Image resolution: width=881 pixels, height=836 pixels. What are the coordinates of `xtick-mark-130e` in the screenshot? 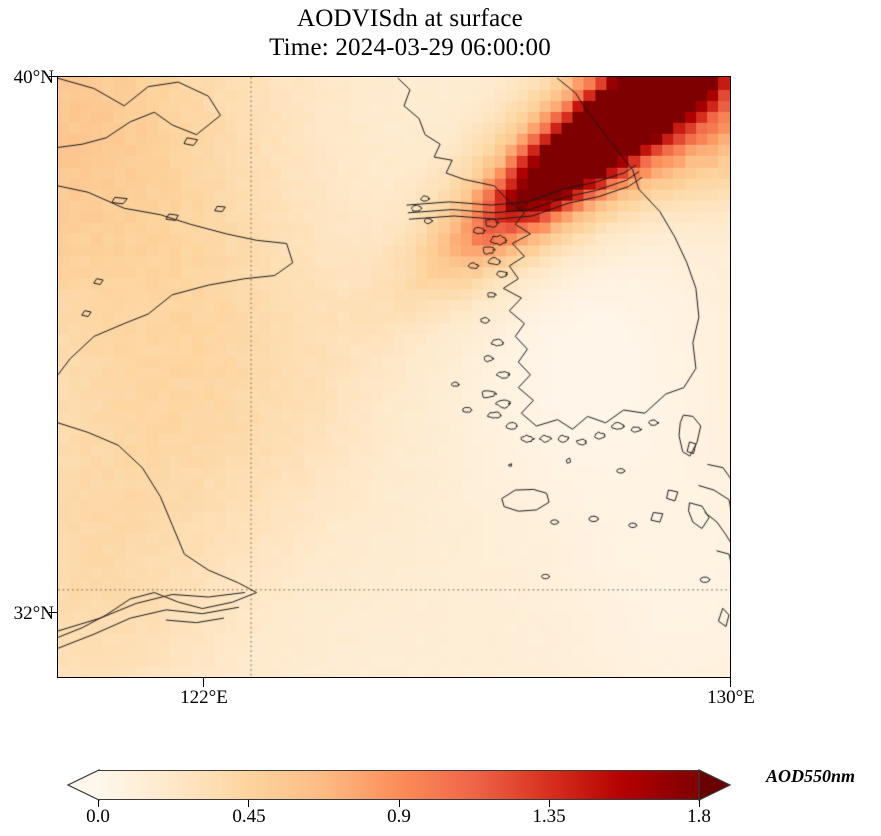 It's located at (731, 682).